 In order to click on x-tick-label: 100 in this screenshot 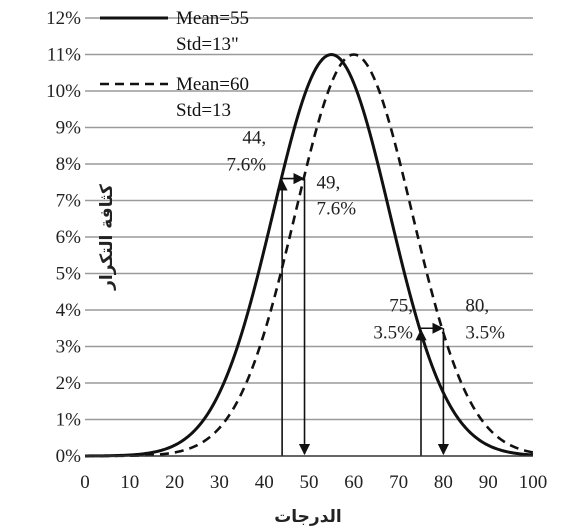, I will do `click(533, 482)`.